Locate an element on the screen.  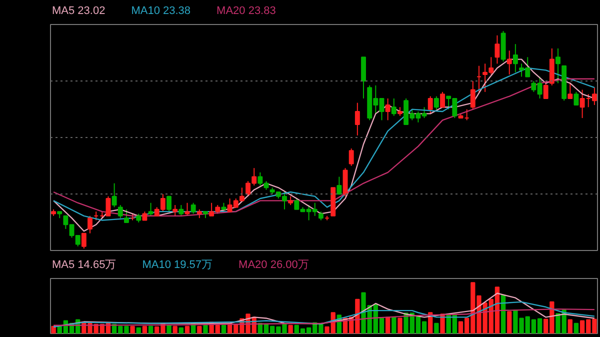
text: MA5 23.02 is located at coordinates (79, 11).